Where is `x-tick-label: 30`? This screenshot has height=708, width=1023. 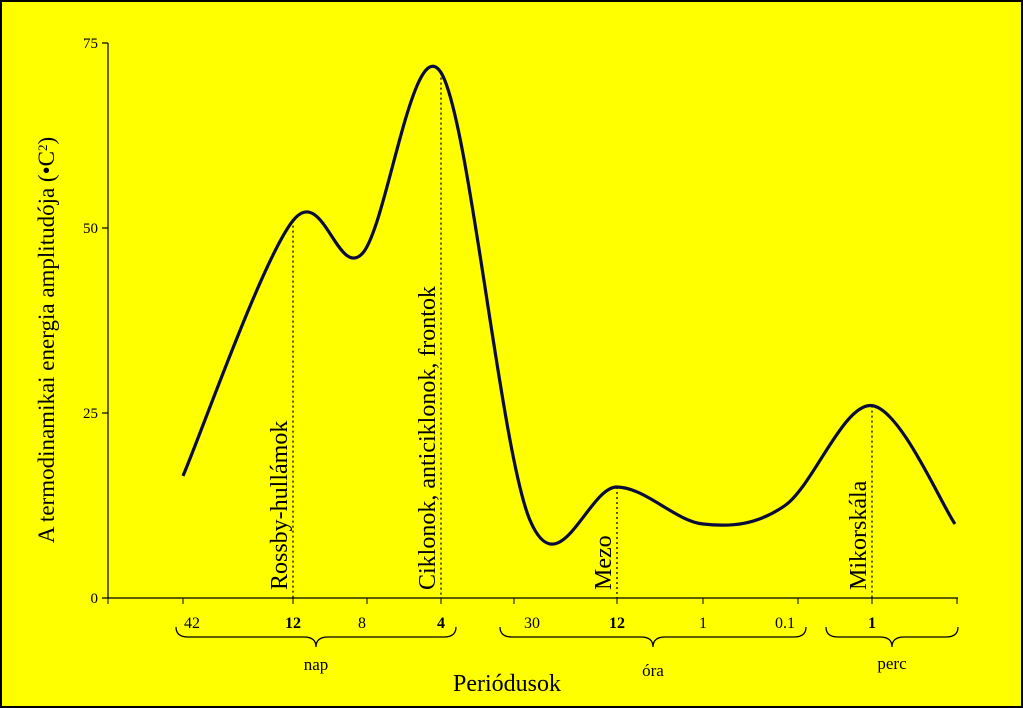 x-tick-label: 30 is located at coordinates (532, 623).